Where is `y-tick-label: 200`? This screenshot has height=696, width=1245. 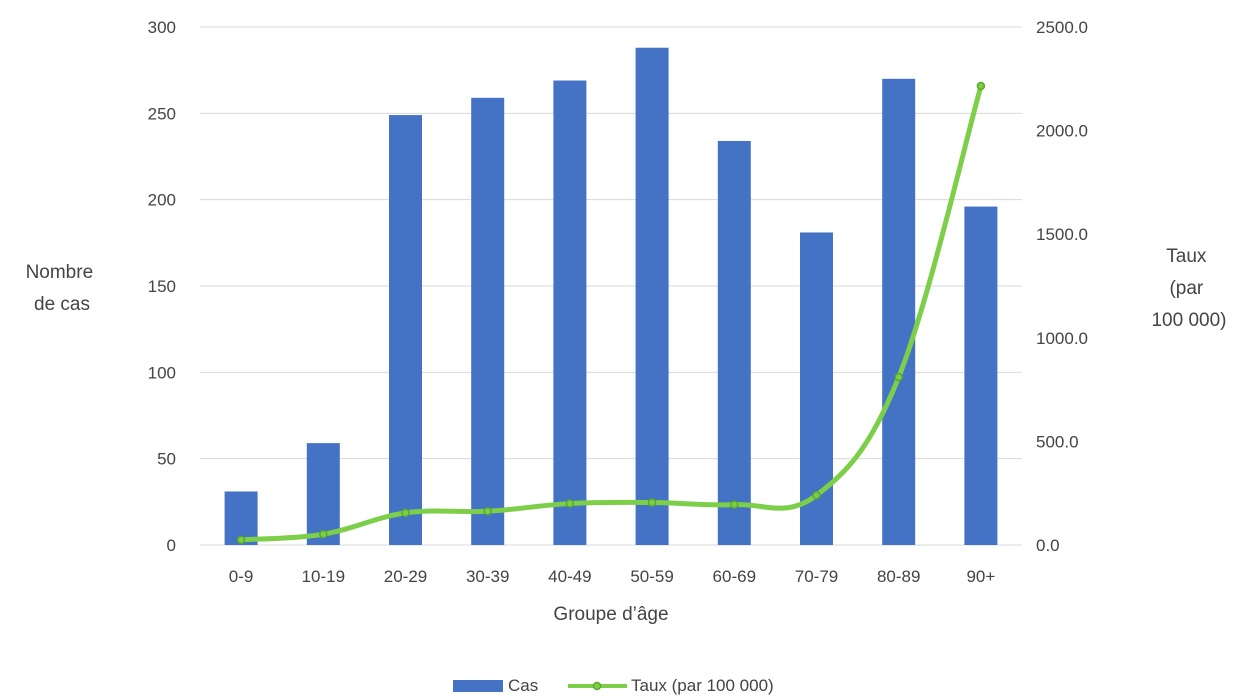 y-tick-label: 200 is located at coordinates (162, 200).